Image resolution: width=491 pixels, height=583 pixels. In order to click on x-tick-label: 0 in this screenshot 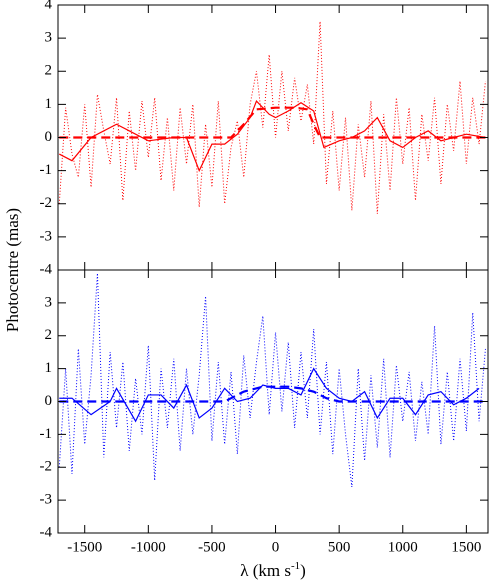, I will do `click(276, 547)`.